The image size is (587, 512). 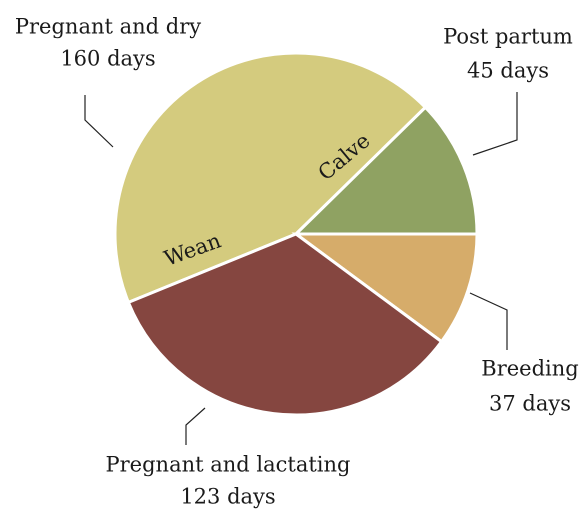 I want to click on slice-label: Breeding, so click(x=529, y=369).